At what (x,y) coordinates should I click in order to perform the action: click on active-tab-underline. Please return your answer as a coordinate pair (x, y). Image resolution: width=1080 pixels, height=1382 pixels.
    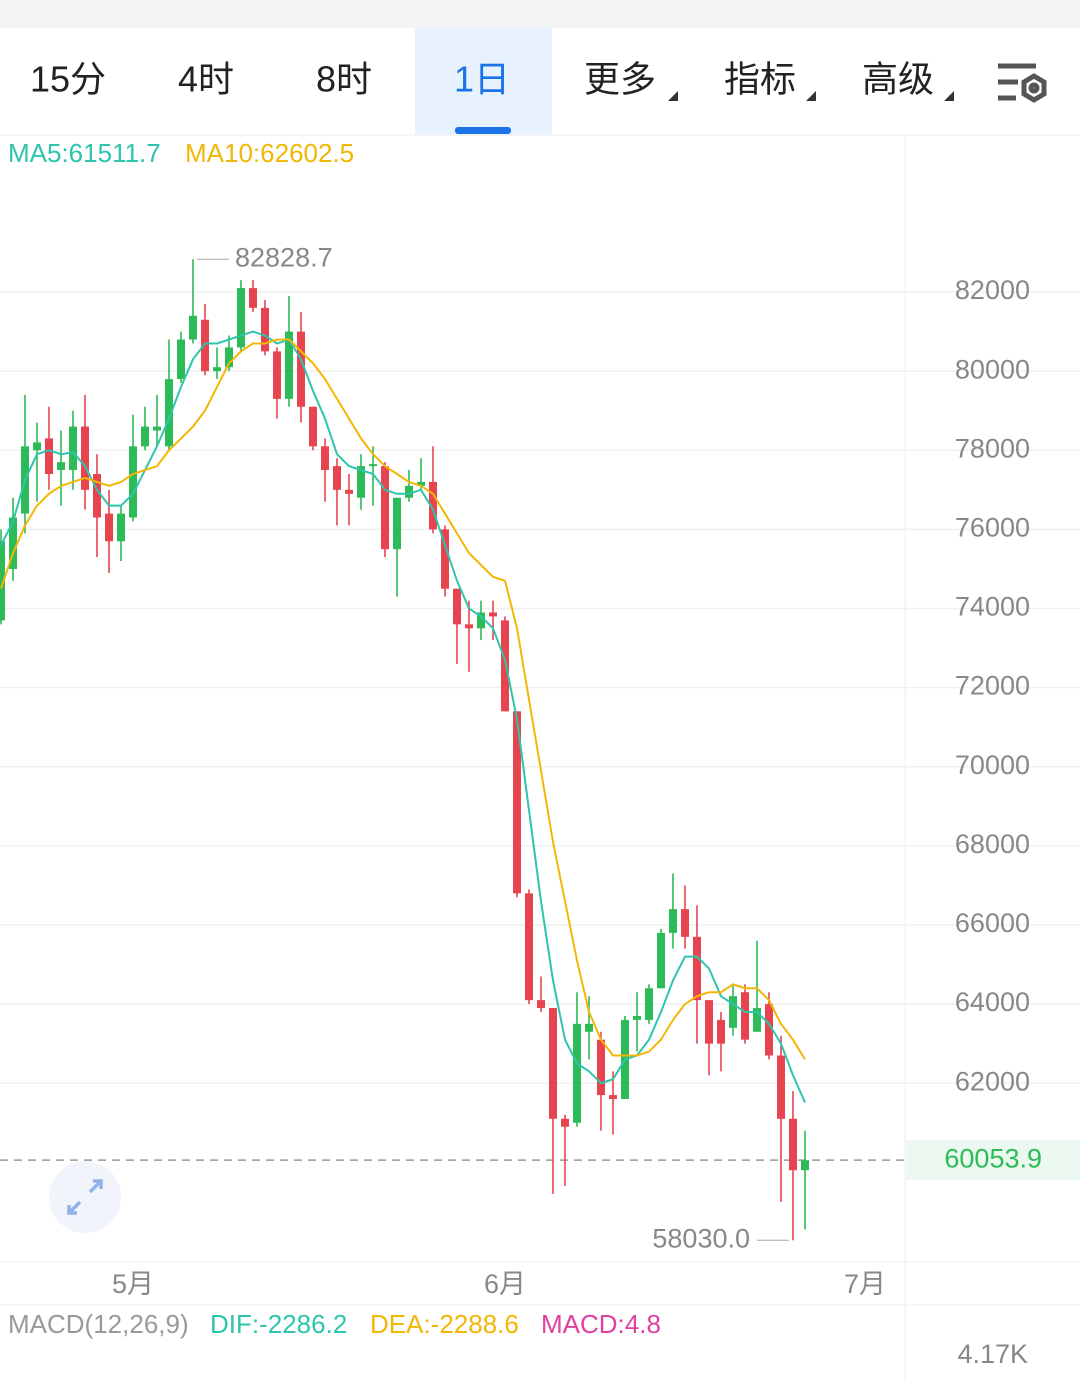
    Looking at the image, I should click on (483, 130).